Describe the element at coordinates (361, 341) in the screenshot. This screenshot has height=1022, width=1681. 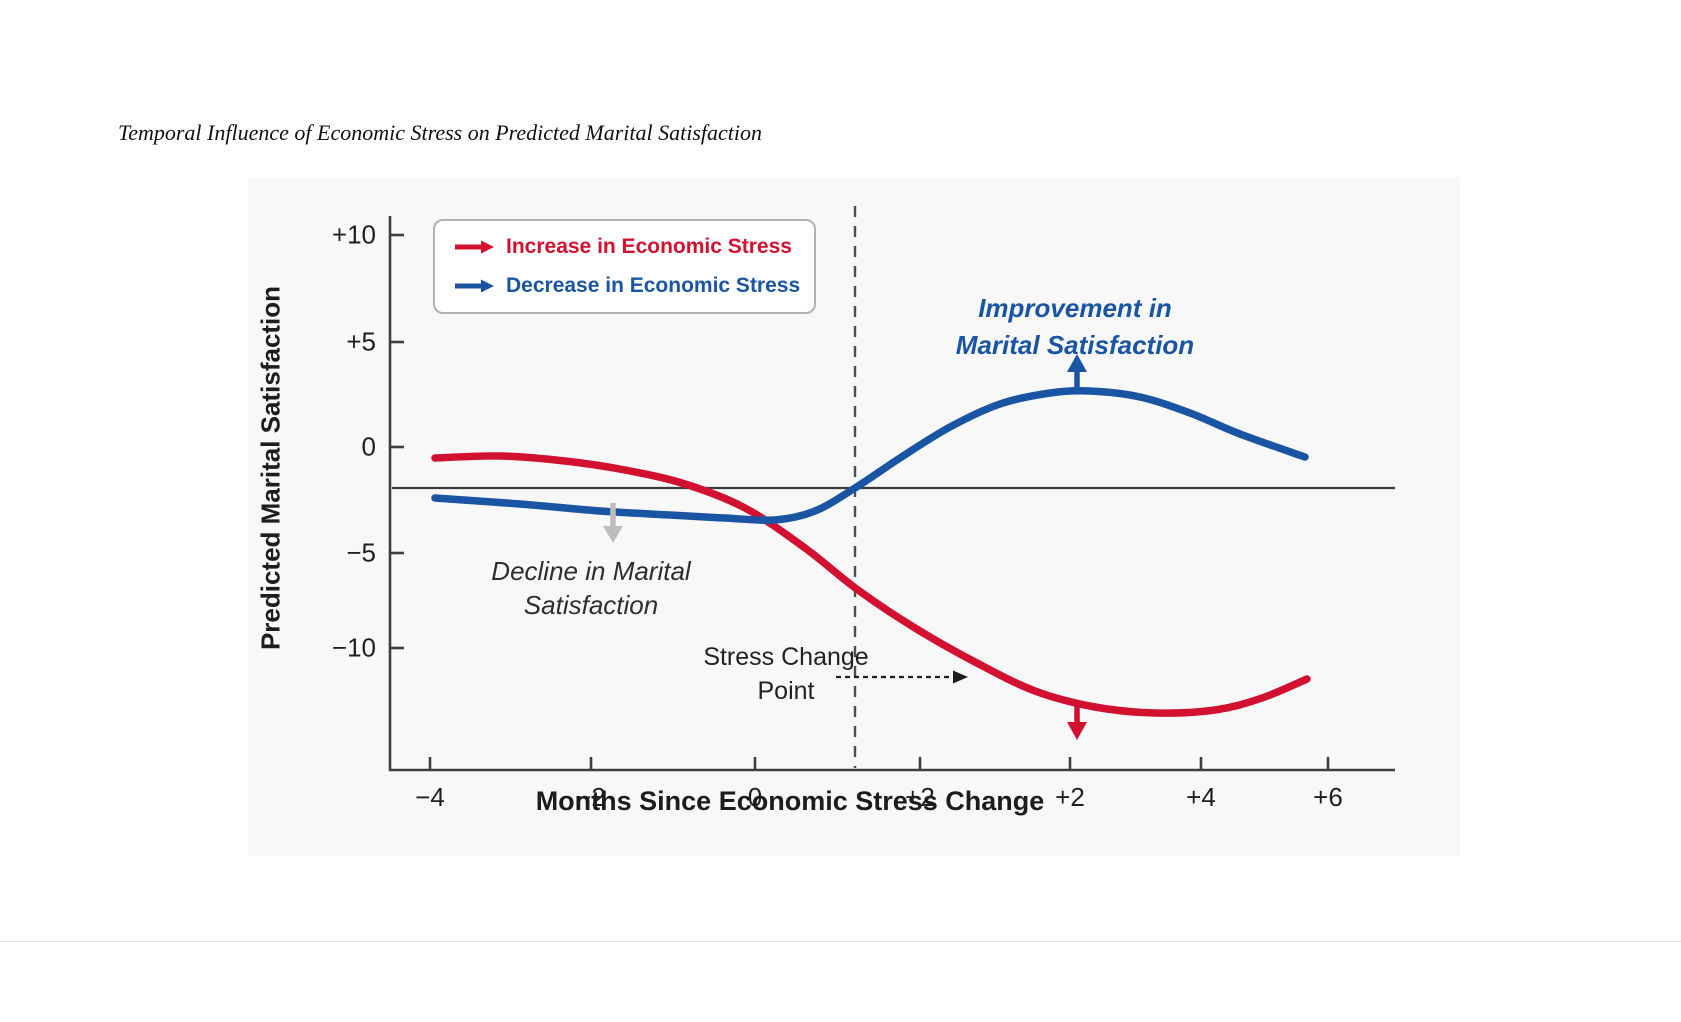
I see `y-tick-label: +5` at that location.